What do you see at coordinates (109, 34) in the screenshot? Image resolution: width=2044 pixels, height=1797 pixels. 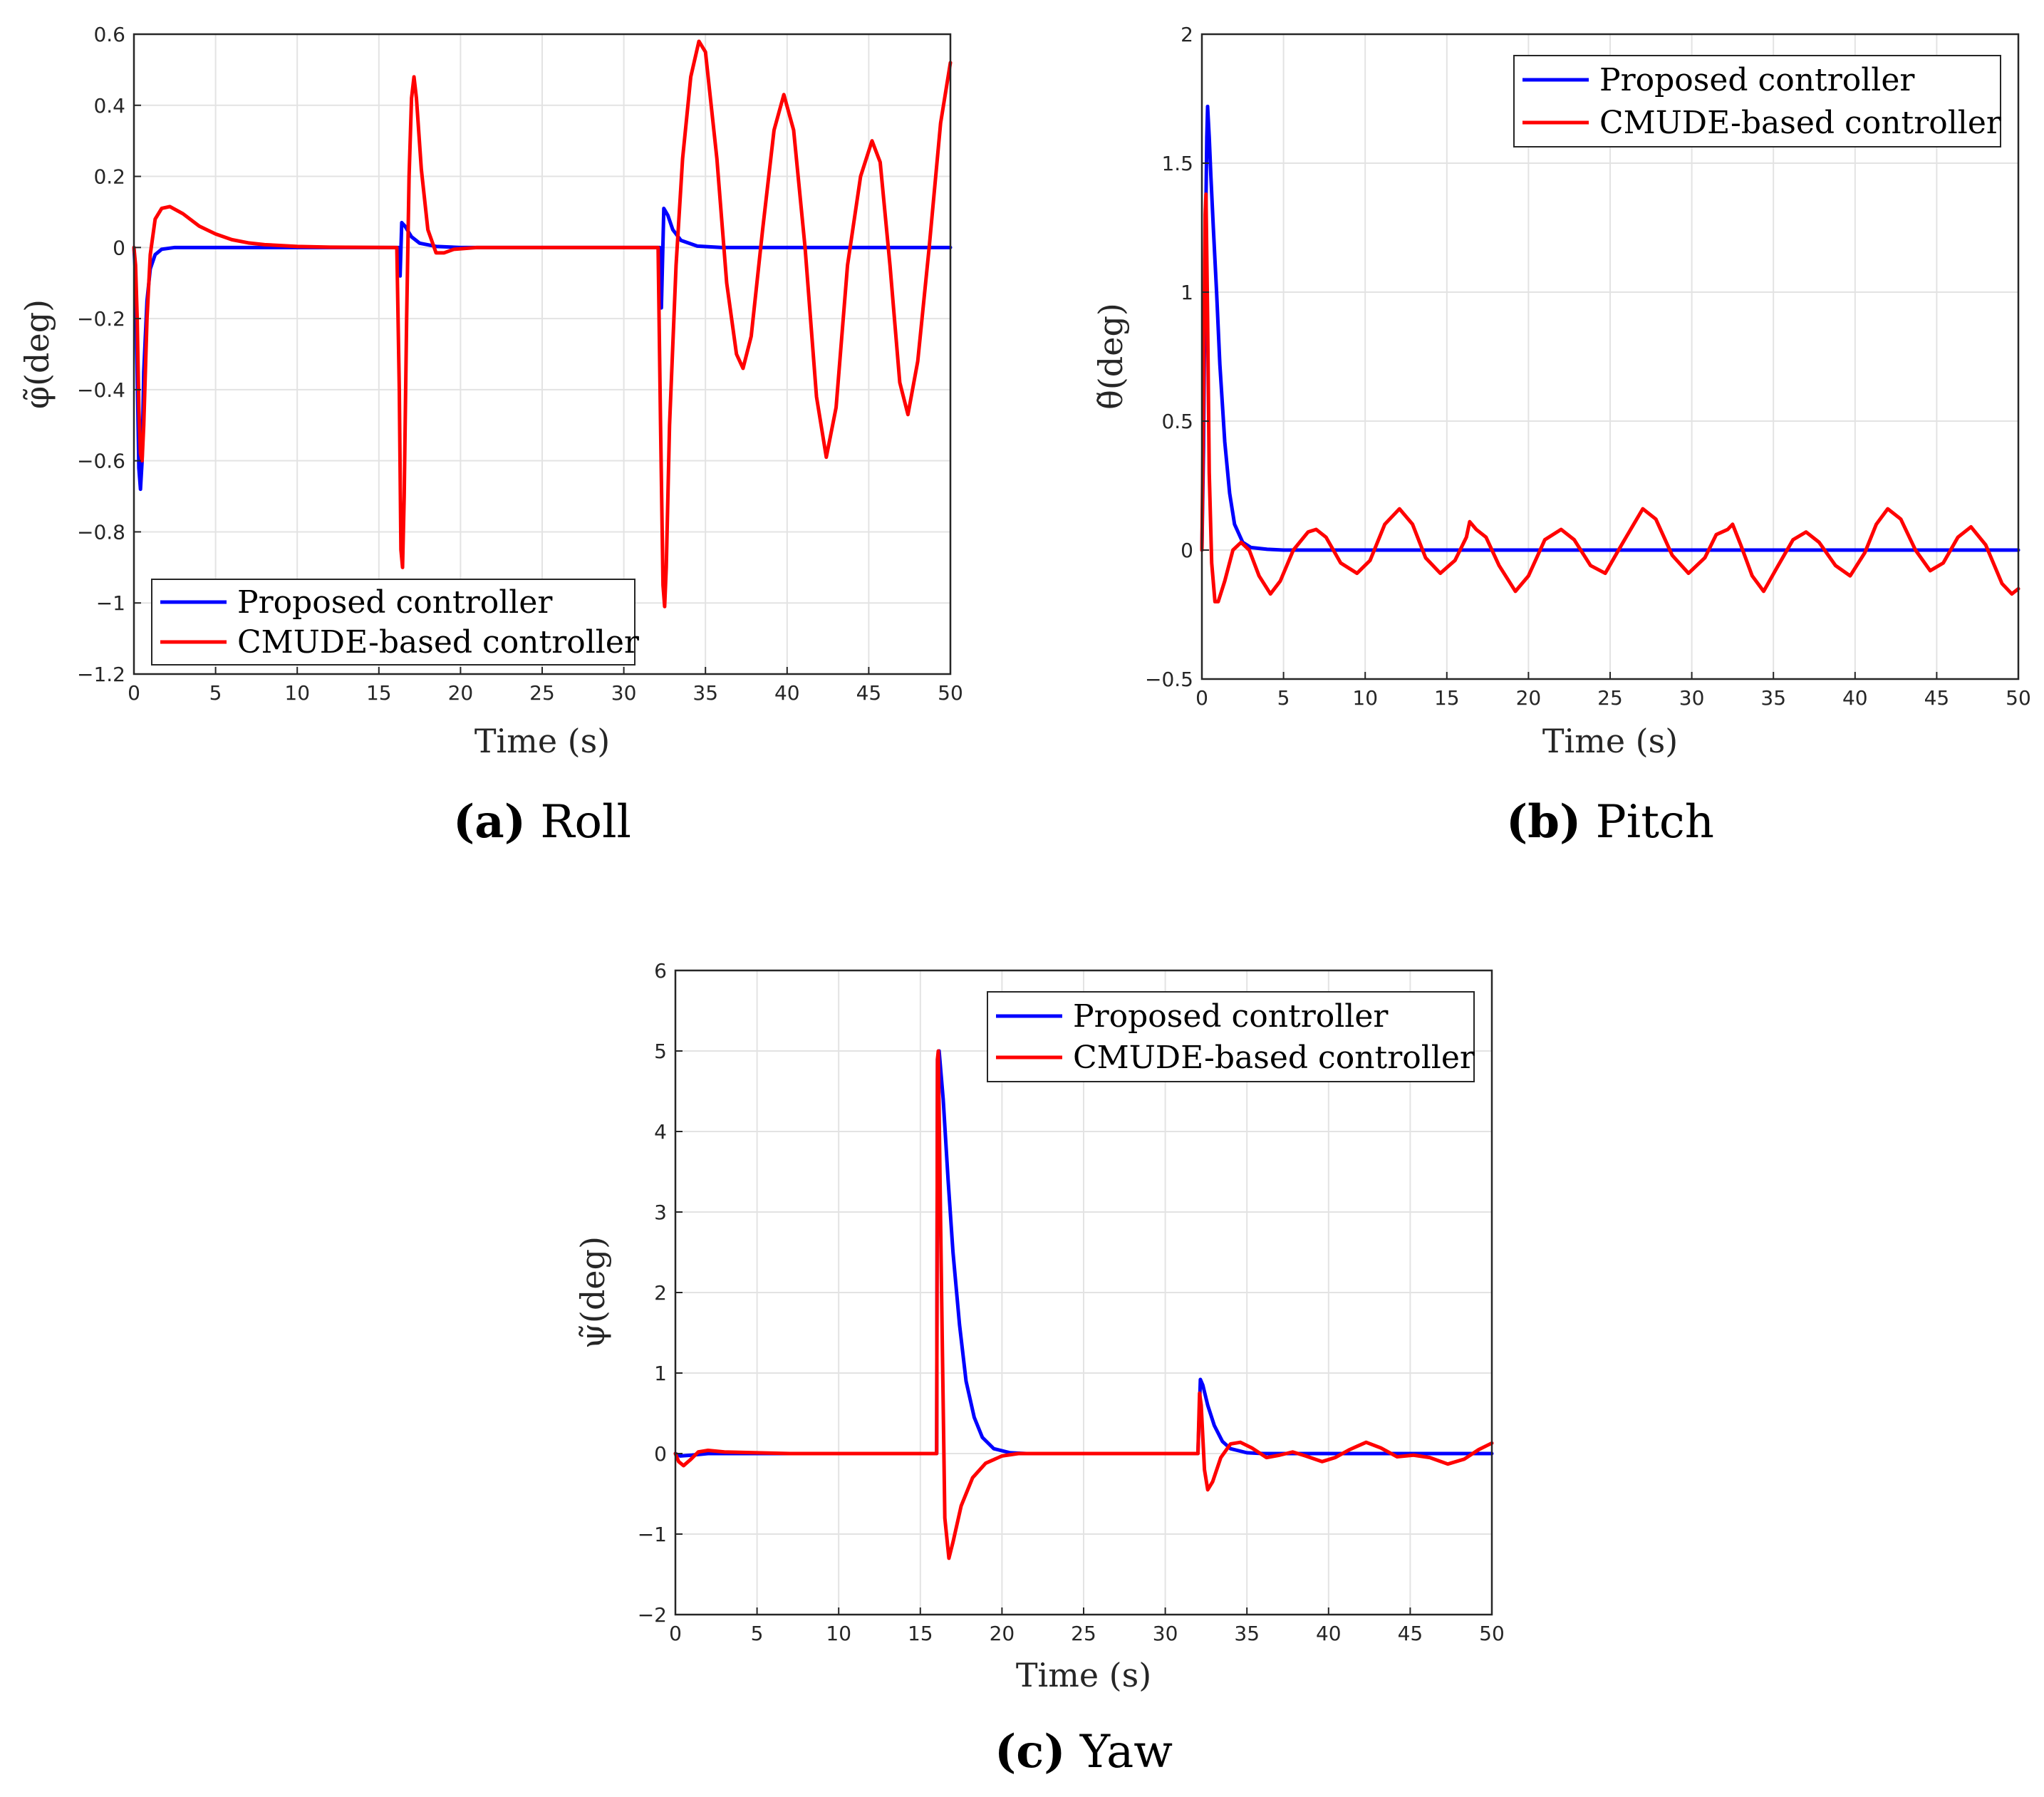 I see `y-tick-label: 0.6` at bounding box center [109, 34].